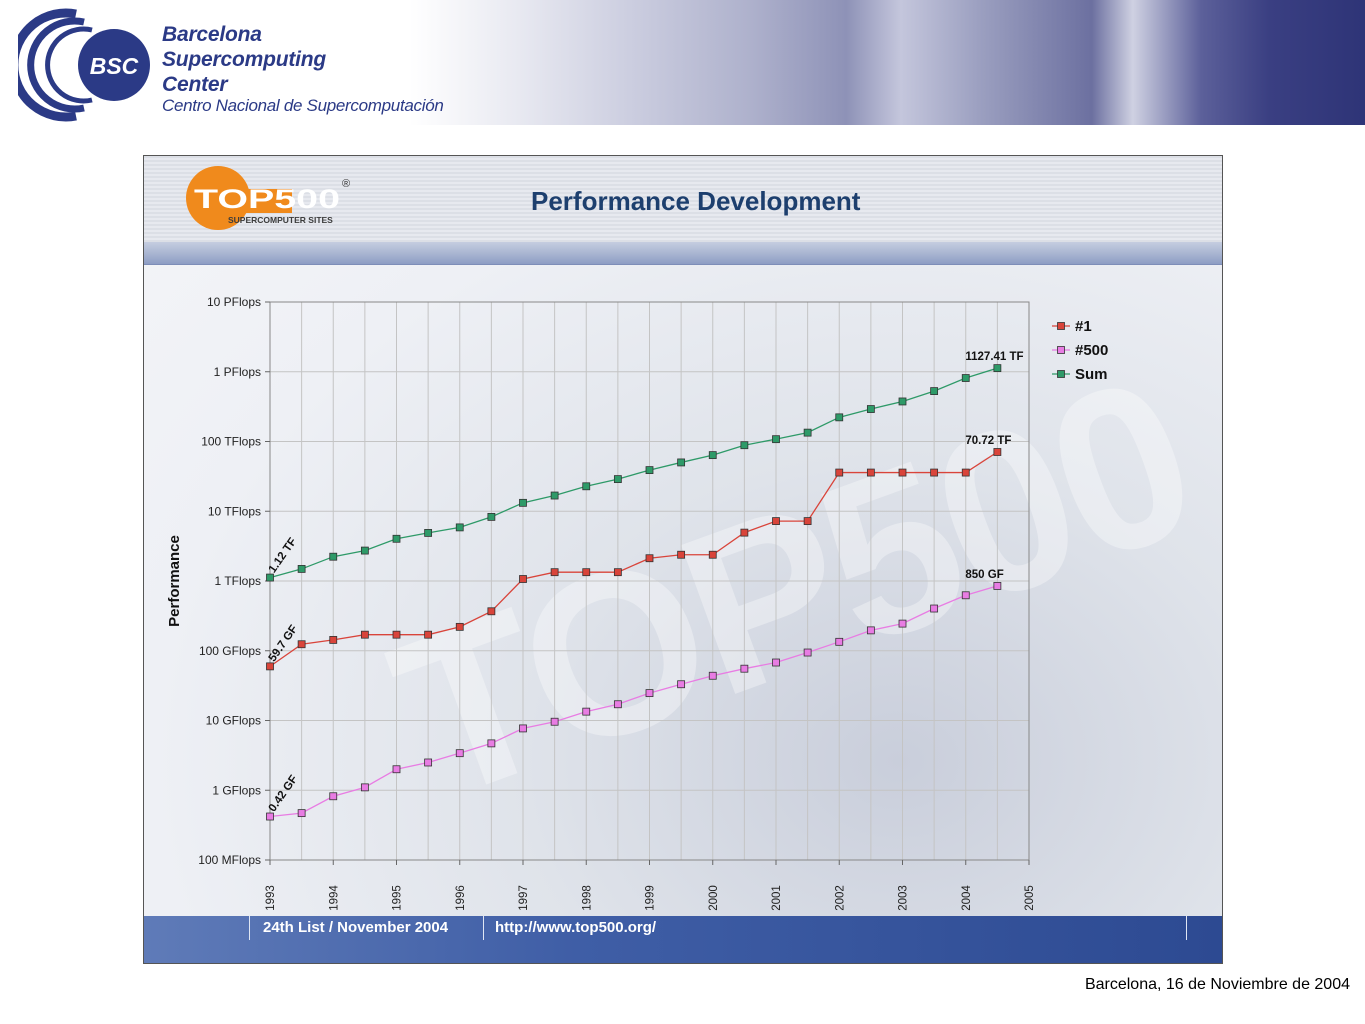 The width and height of the screenshot is (1365, 1024). Describe the element at coordinates (231, 442) in the screenshot. I see `y-tick-label: 100 TFlops` at that location.